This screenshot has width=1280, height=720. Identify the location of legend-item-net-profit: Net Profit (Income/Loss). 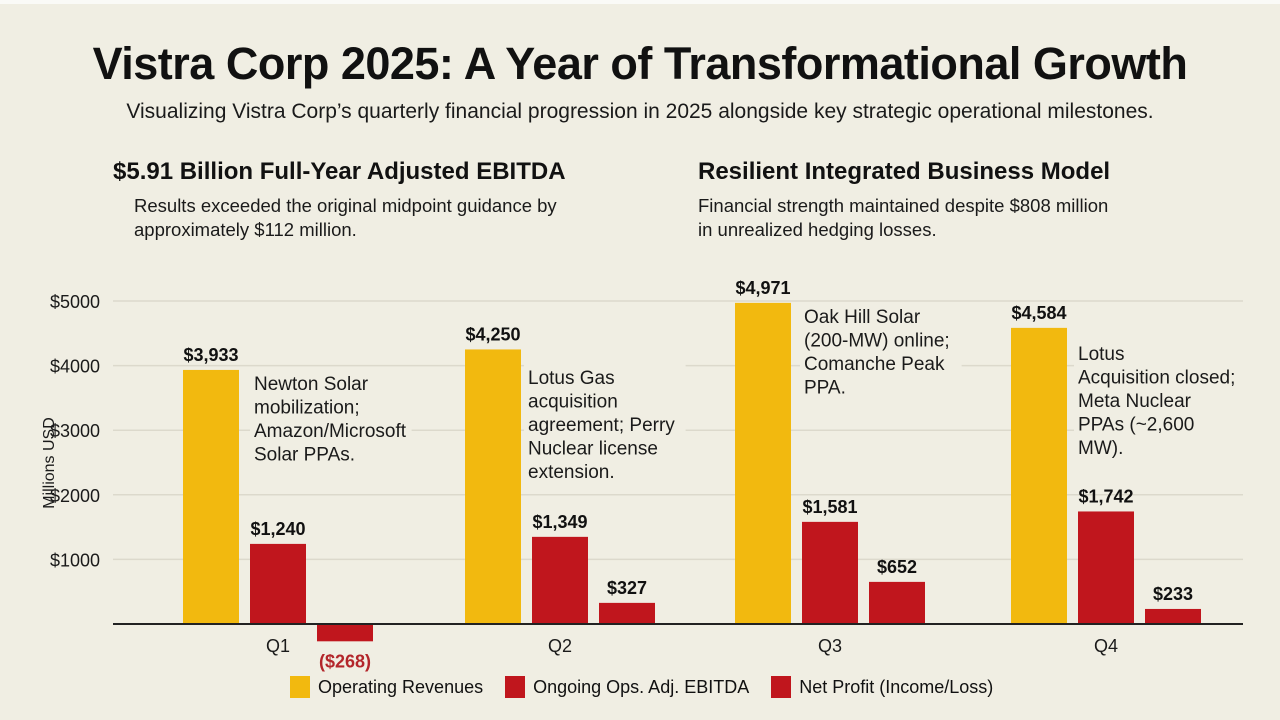
(882, 687).